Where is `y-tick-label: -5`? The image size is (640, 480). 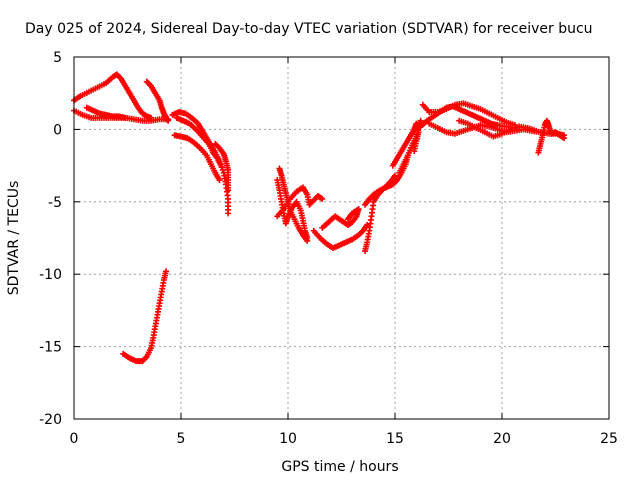
y-tick-label: -5 is located at coordinates (55, 203).